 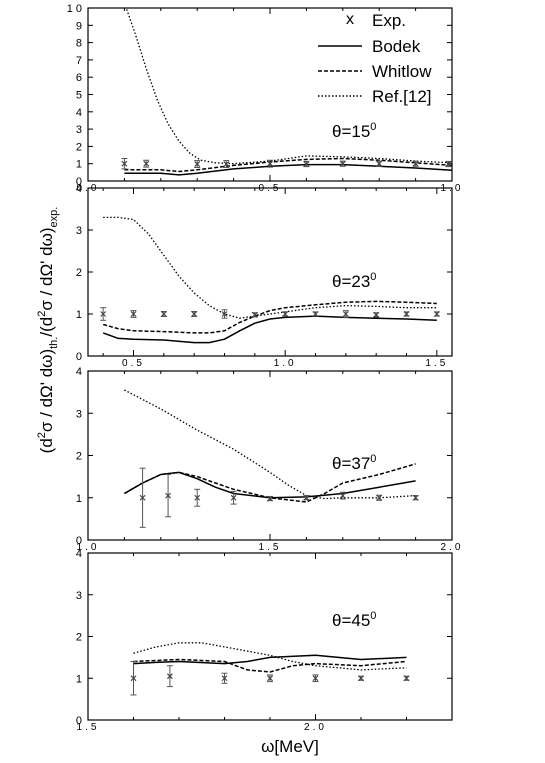 I want to click on y-axis-title: (d2σ / dΩ' dω)th./(d2σ / dΩ' dω)exp., so click(x=48, y=330).